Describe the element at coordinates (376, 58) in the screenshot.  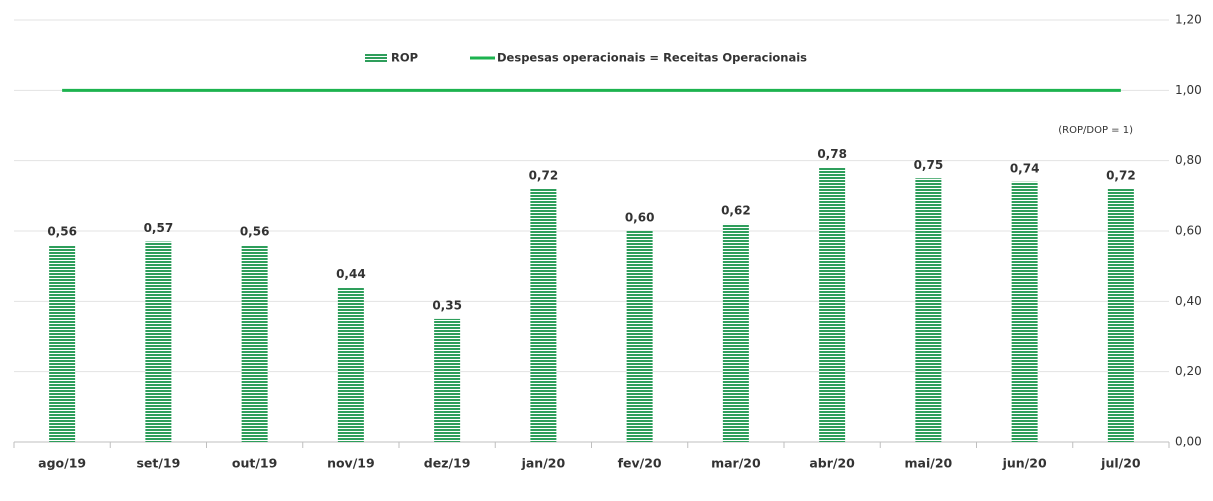
I see `legend-swatch` at that location.